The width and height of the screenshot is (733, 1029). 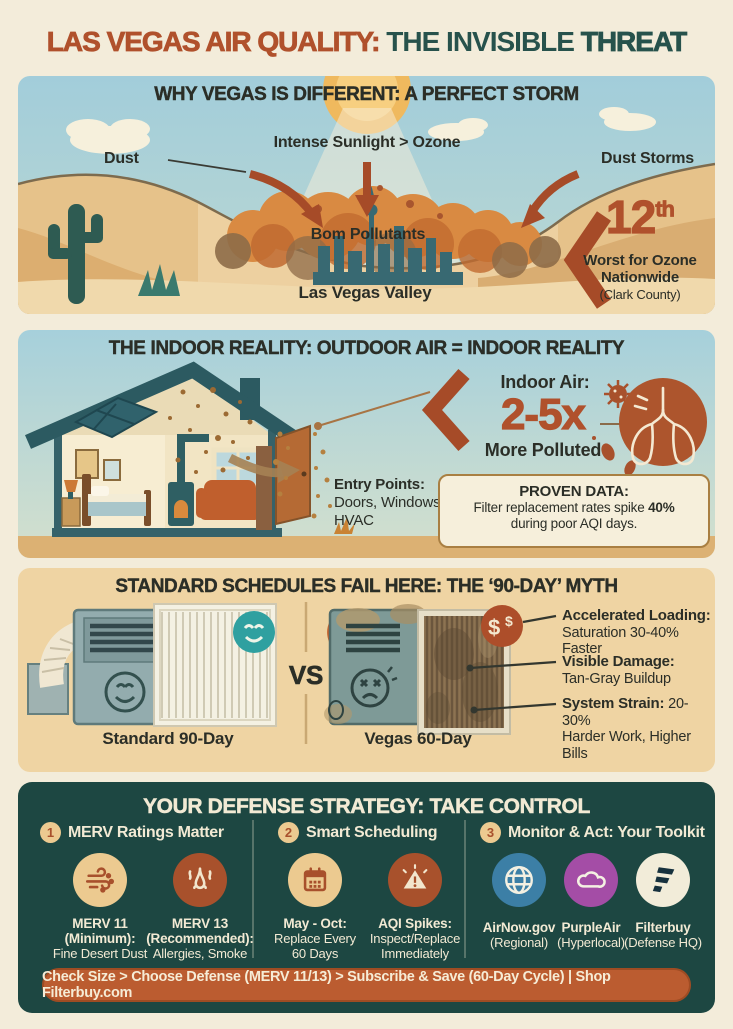 What do you see at coordinates (121, 158) in the screenshot?
I see `dust-label: Dust` at bounding box center [121, 158].